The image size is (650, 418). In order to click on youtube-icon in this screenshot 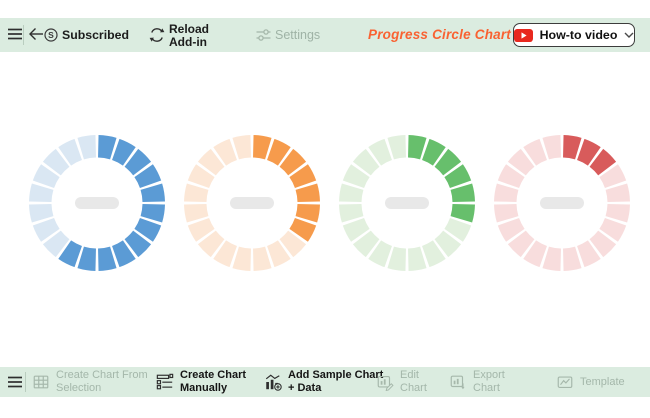, I will do `click(523, 35)`.